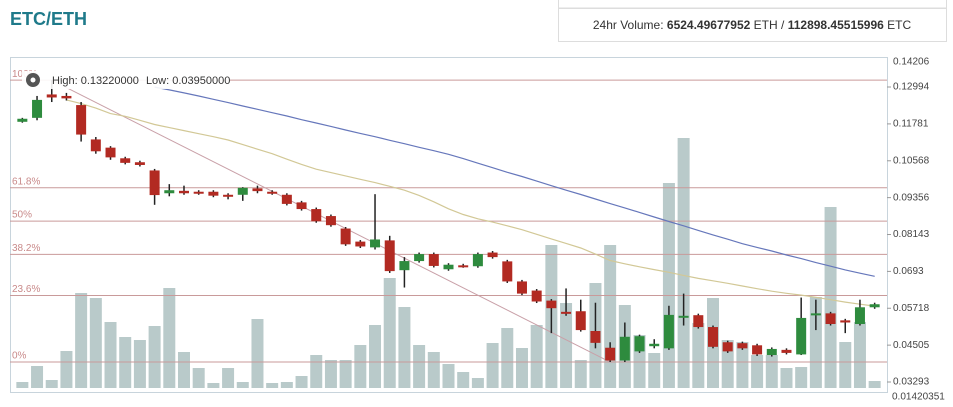 Image resolution: width=953 pixels, height=407 pixels. Describe the element at coordinates (911, 234) in the screenshot. I see `y-tick-label: 0.08143` at that location.